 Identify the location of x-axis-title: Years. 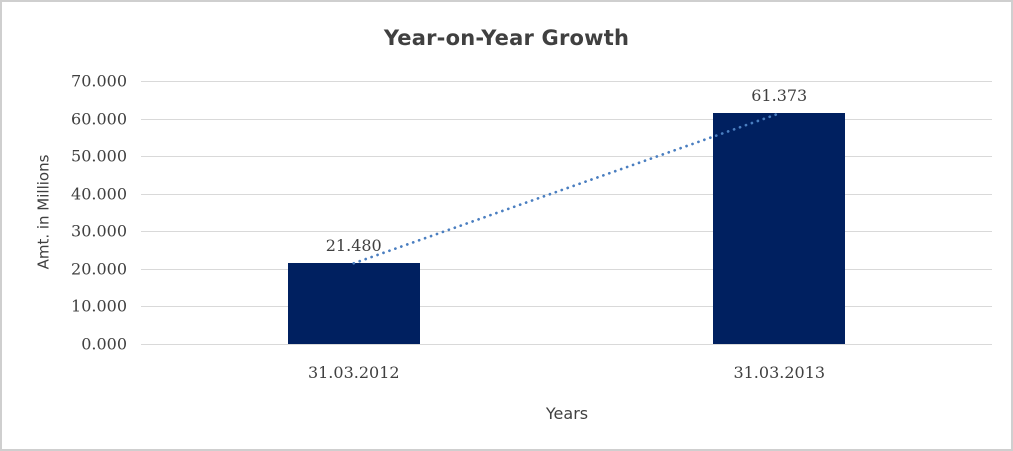
(567, 413).